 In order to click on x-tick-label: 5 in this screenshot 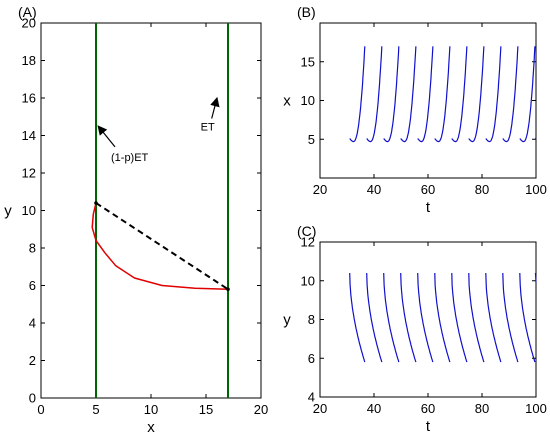, I will do `click(95, 409)`.